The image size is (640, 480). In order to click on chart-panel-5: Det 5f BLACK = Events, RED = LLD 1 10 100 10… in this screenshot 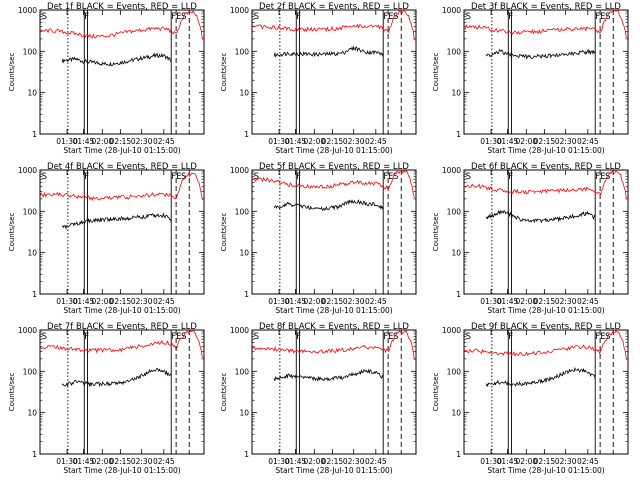, I will do `click(318, 238)`.